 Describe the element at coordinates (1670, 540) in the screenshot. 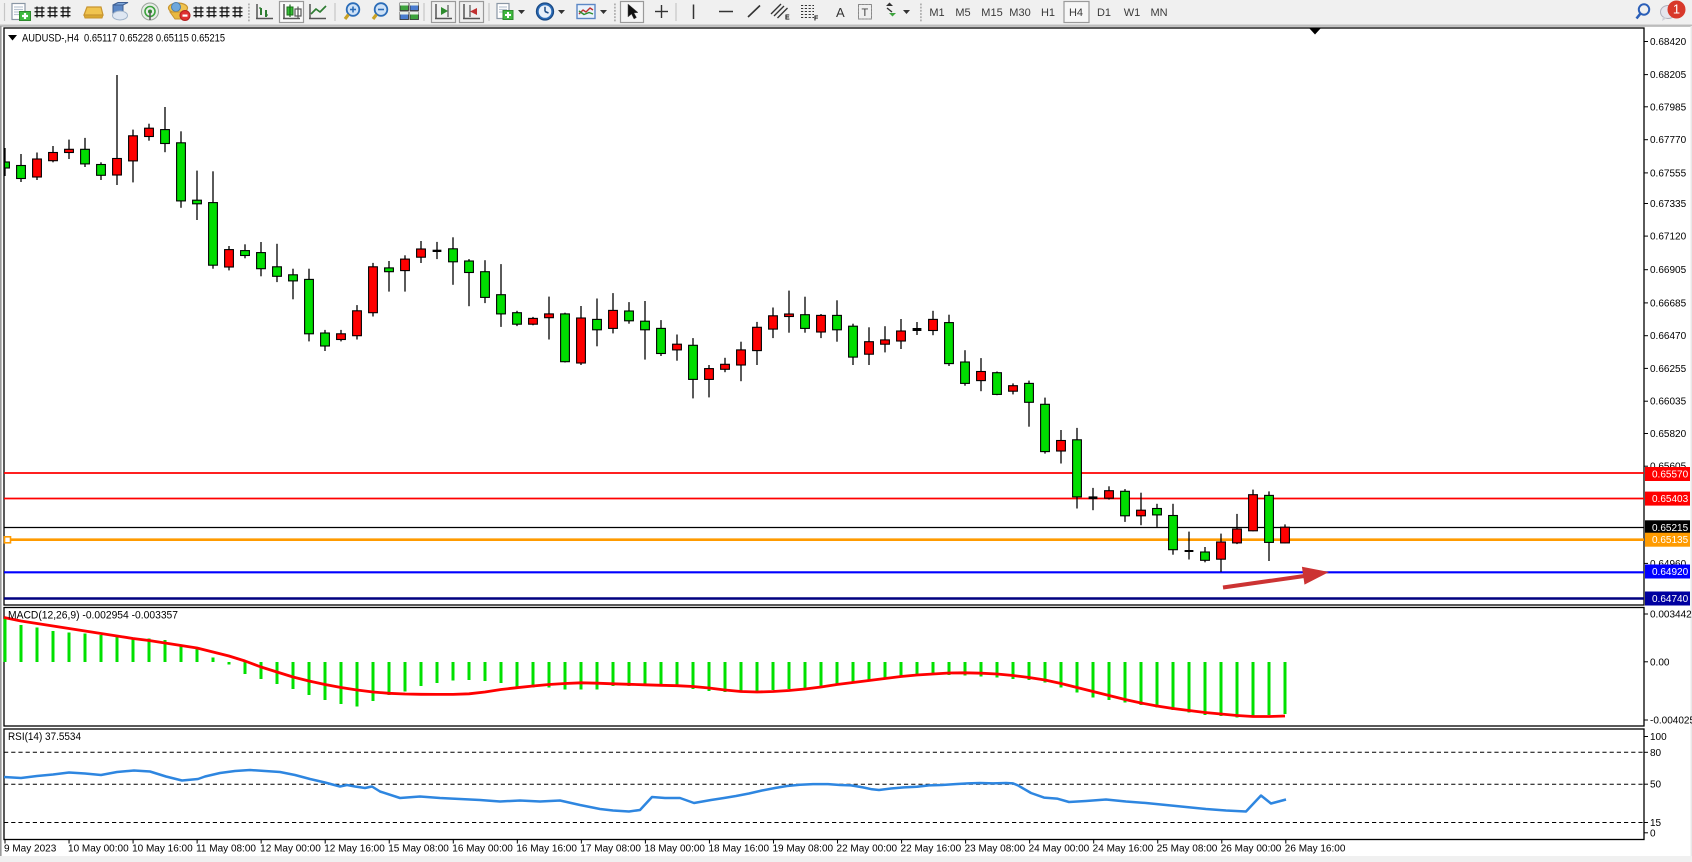

I see `svg-text: 0.65135` at that location.